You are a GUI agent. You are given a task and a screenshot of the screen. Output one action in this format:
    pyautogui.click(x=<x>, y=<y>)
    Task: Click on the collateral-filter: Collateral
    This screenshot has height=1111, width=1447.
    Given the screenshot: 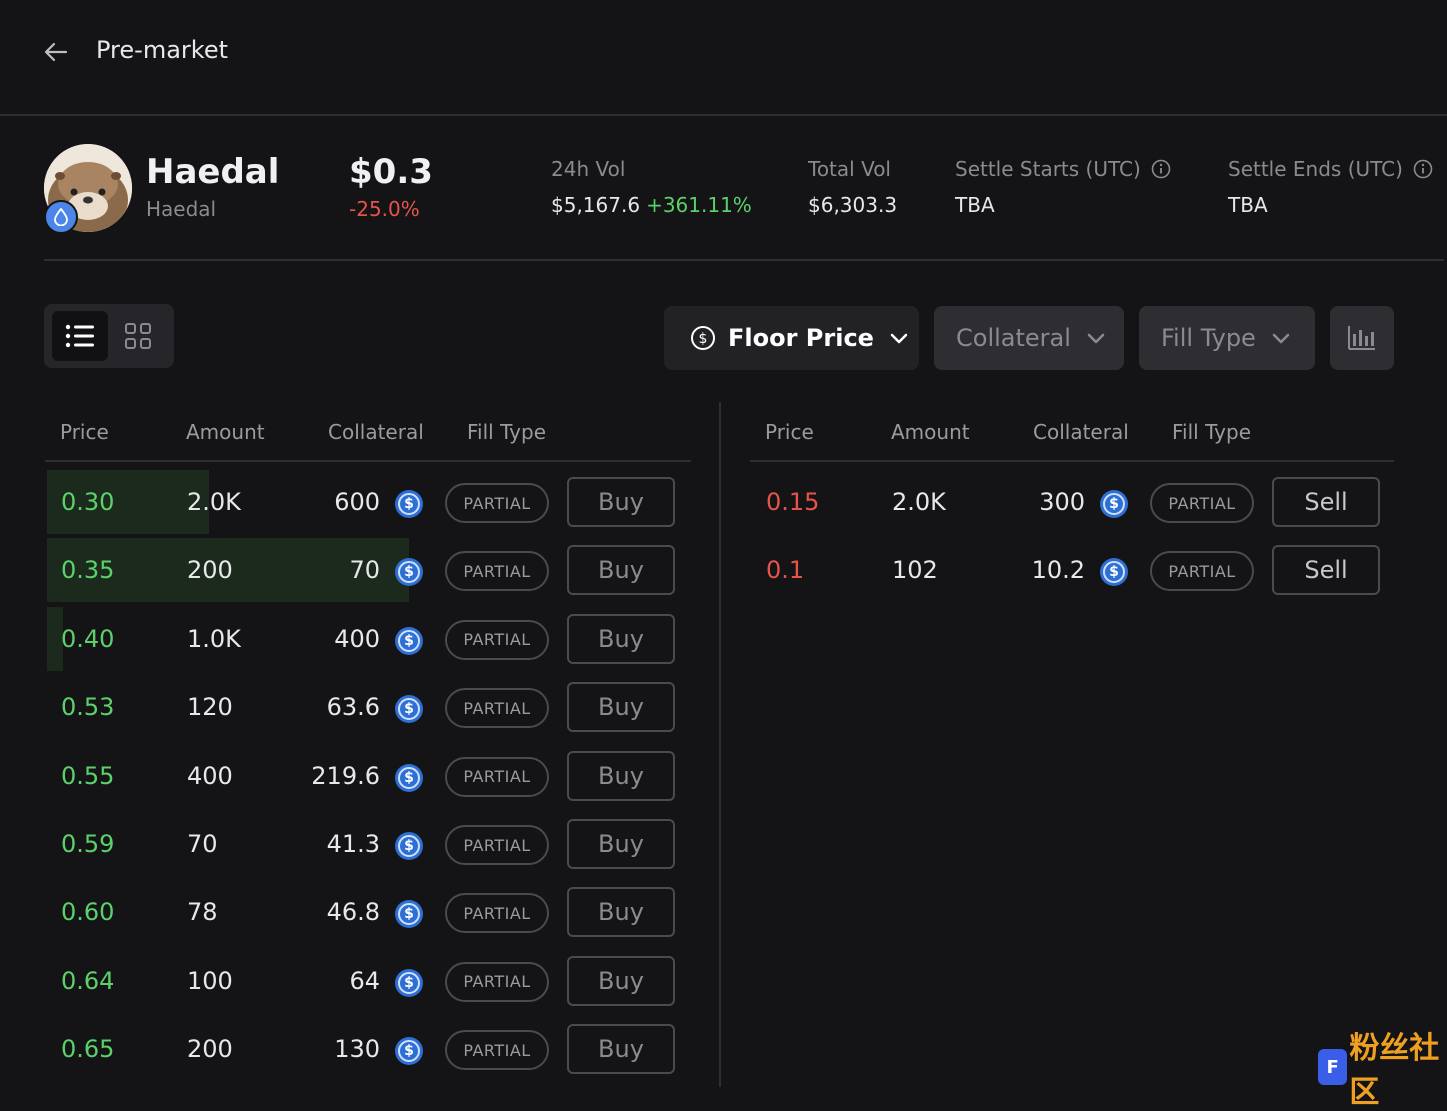 What is the action you would take?
    pyautogui.click(x=1029, y=338)
    